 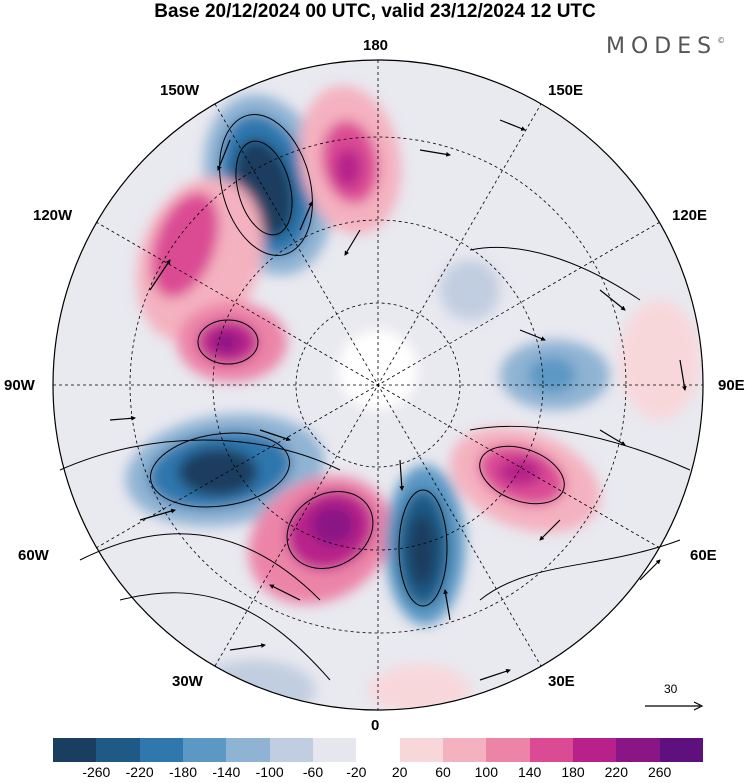 I want to click on reference-vector: 30, so click(x=675, y=697).